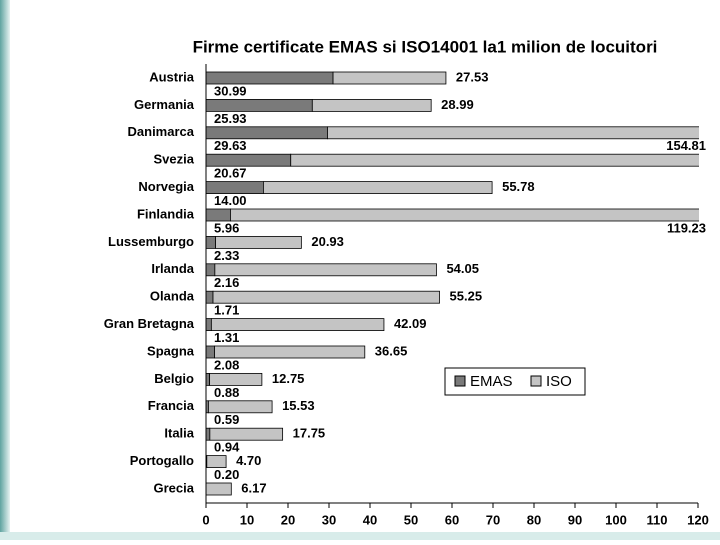 The height and width of the screenshot is (545, 720). Describe the element at coordinates (253, 487) in the screenshot. I see `value-label: 6.17` at that location.